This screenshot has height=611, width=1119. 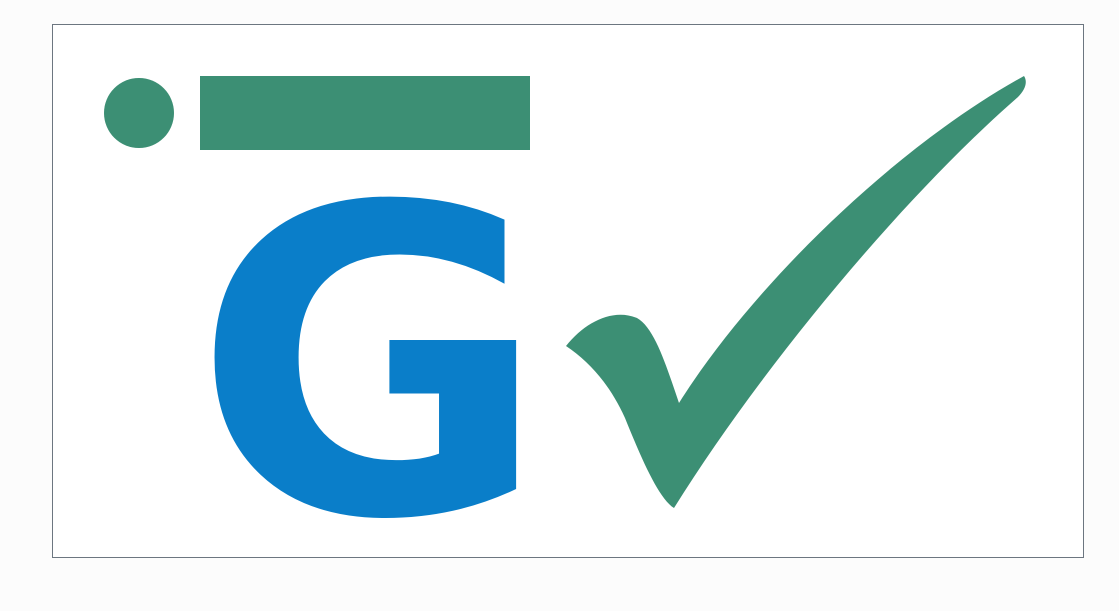 What do you see at coordinates (365, 113) in the screenshot?
I see `bar-mark` at bounding box center [365, 113].